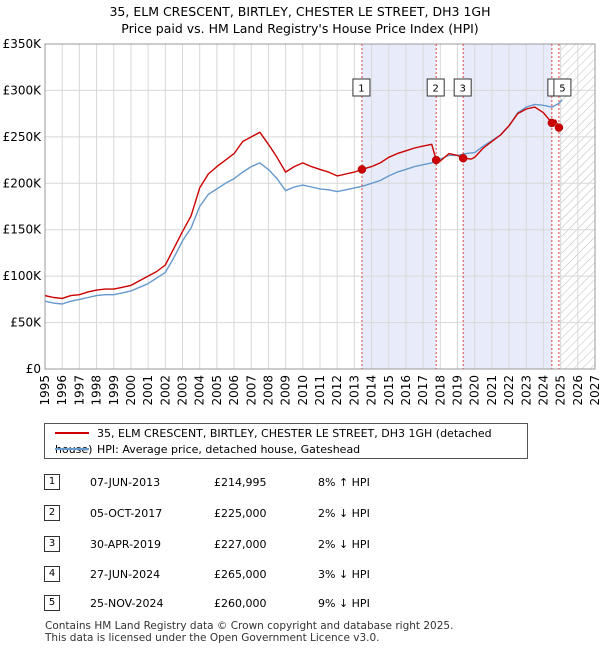 The image size is (600, 650). Describe the element at coordinates (458, 390) in the screenshot. I see `x-tick-label: 2019` at that location.